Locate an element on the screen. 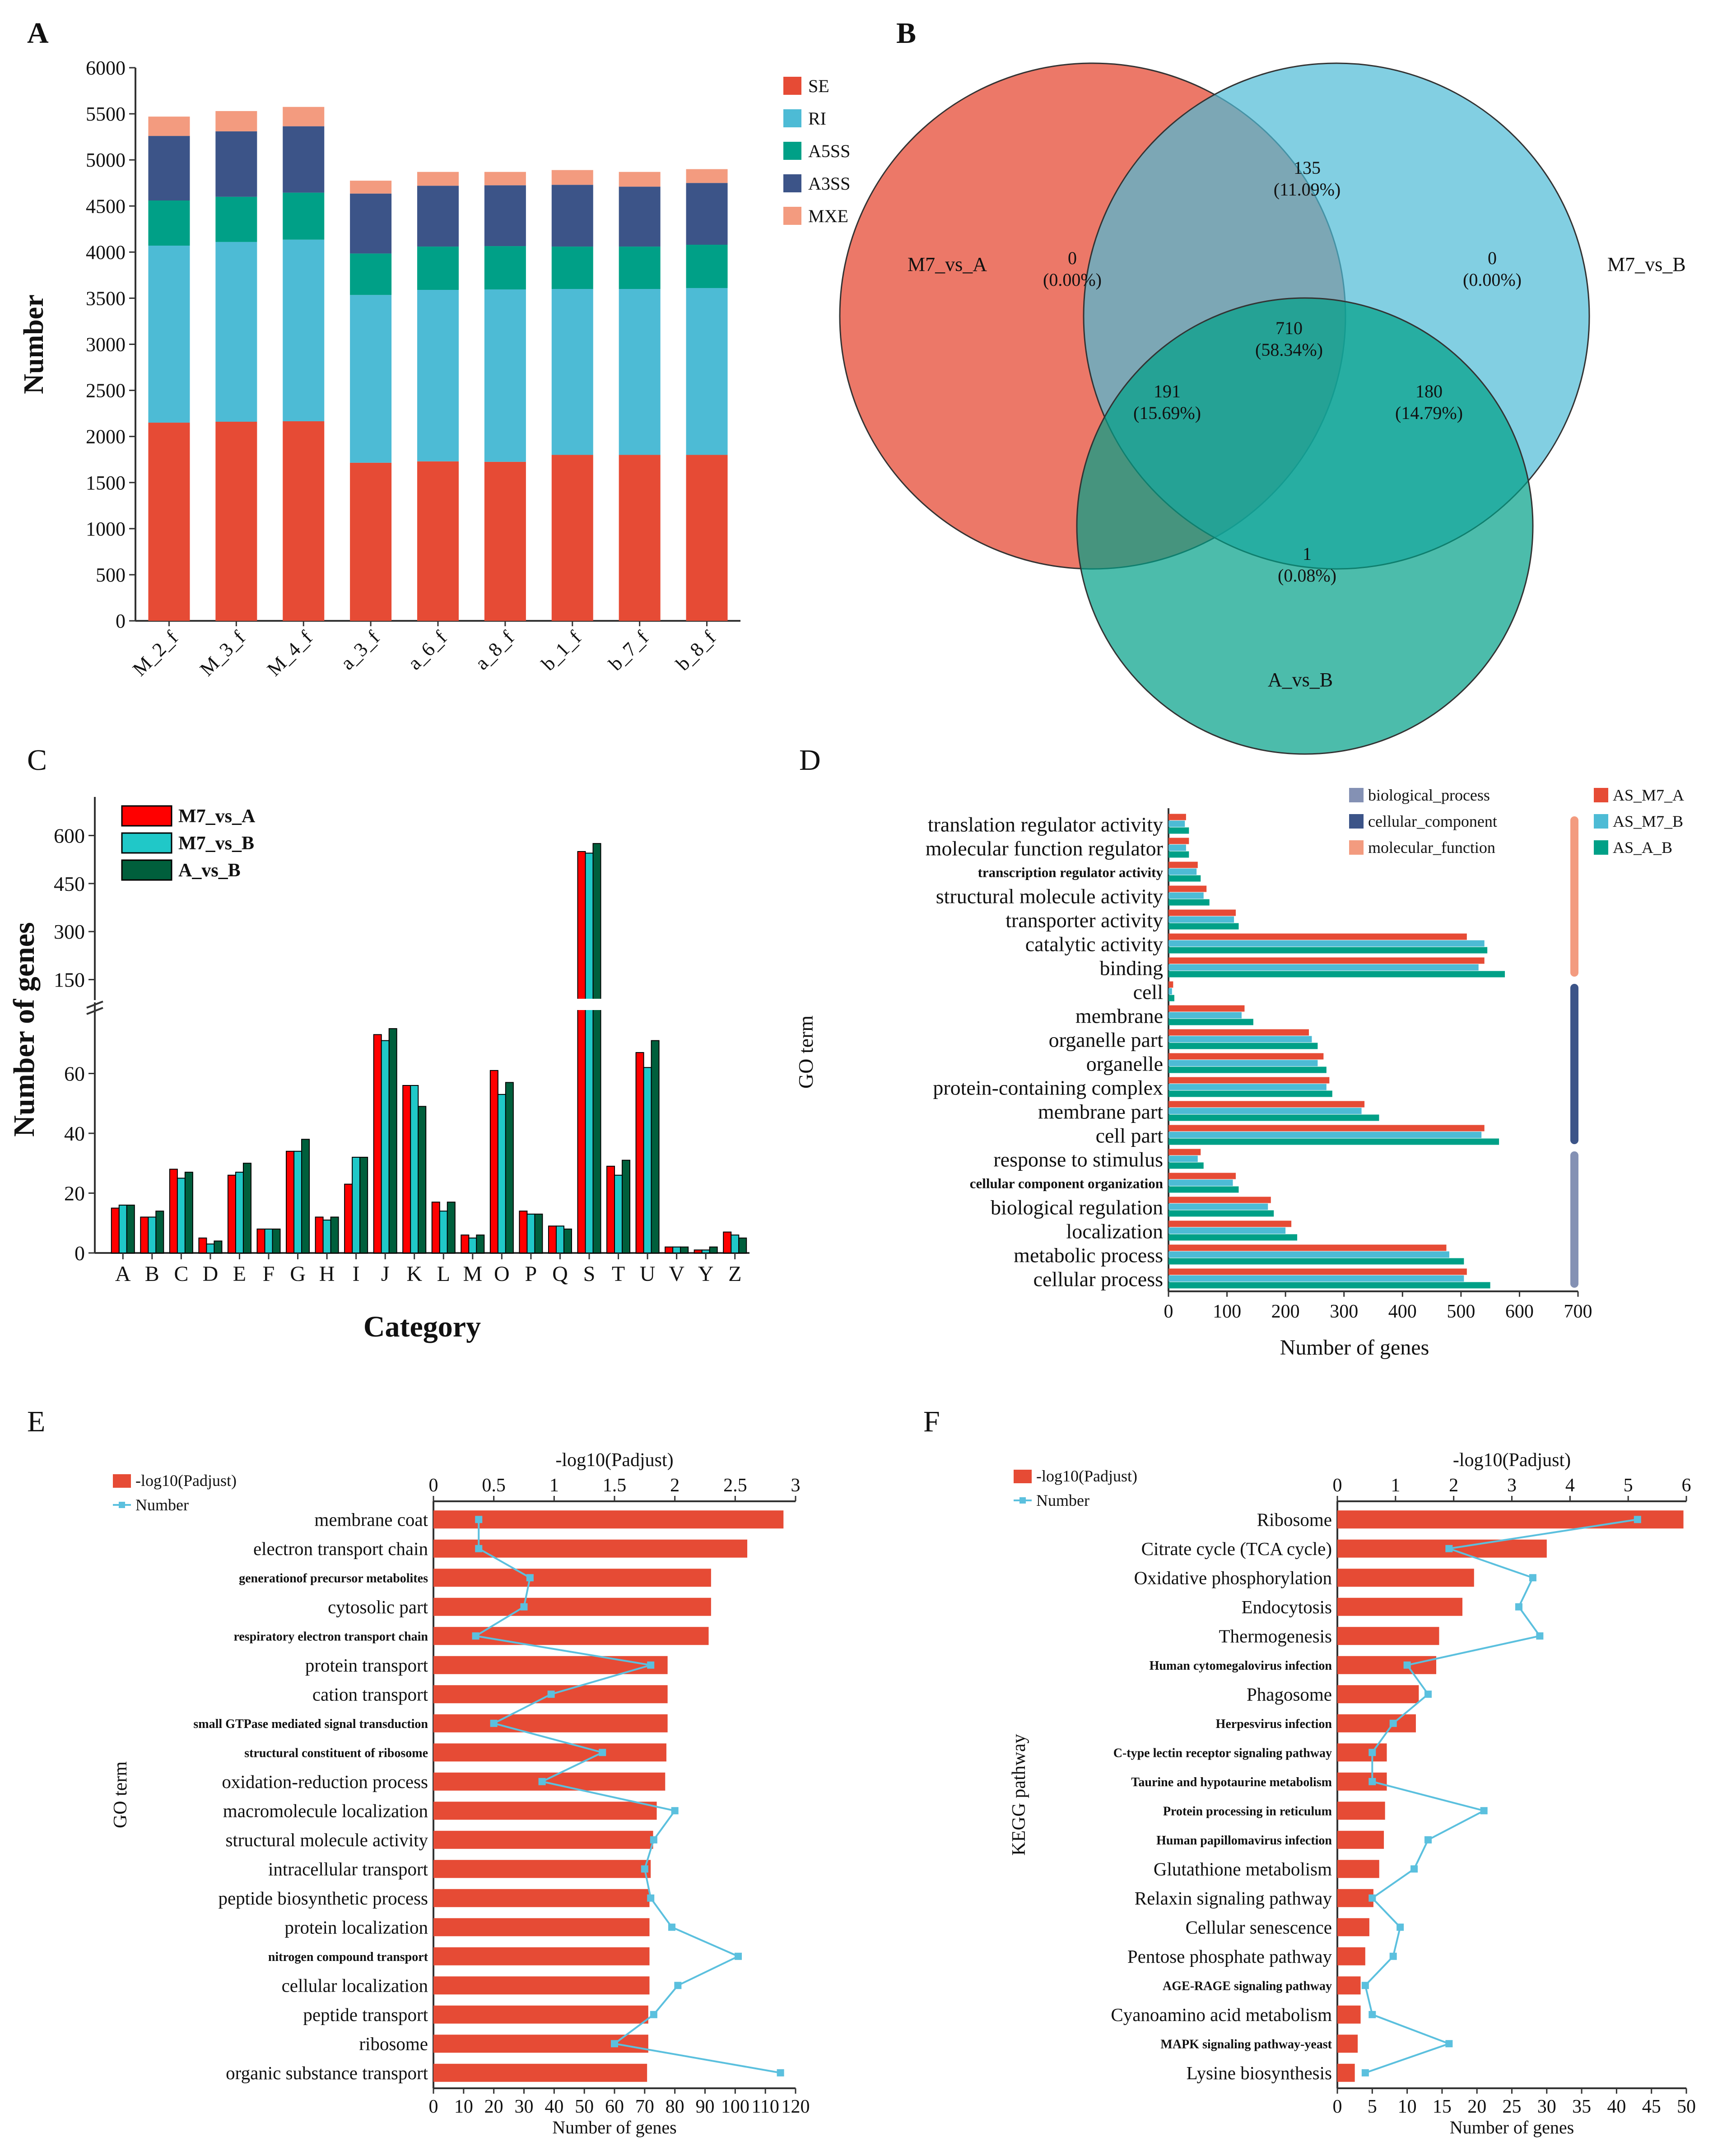  e-bottom-axis-title: Number of genes is located at coordinates (614, 2127).